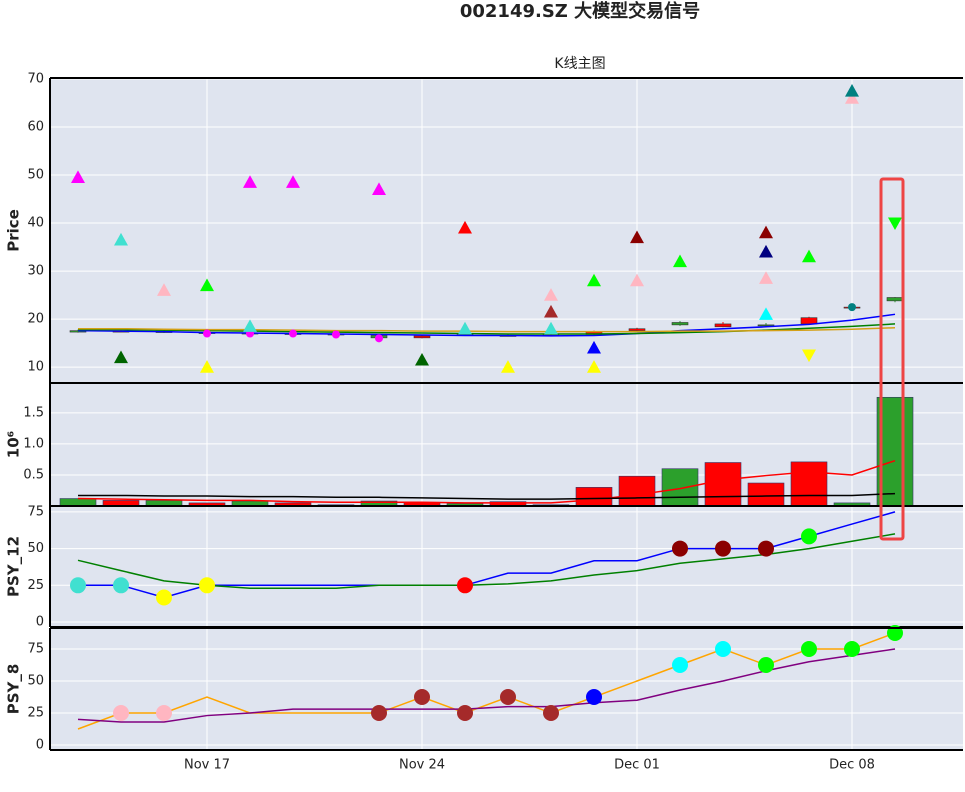 Image resolution: width=965 pixels, height=792 pixels. What do you see at coordinates (14, 444) in the screenshot?
I see `y-axis-label: 10⁶` at bounding box center [14, 444].